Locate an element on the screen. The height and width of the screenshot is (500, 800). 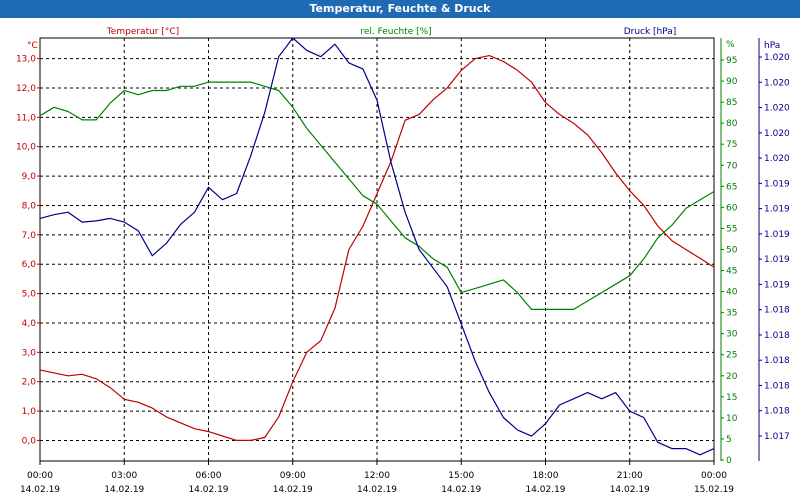
y-right-tick-label: 50 is located at coordinates (732, 250).